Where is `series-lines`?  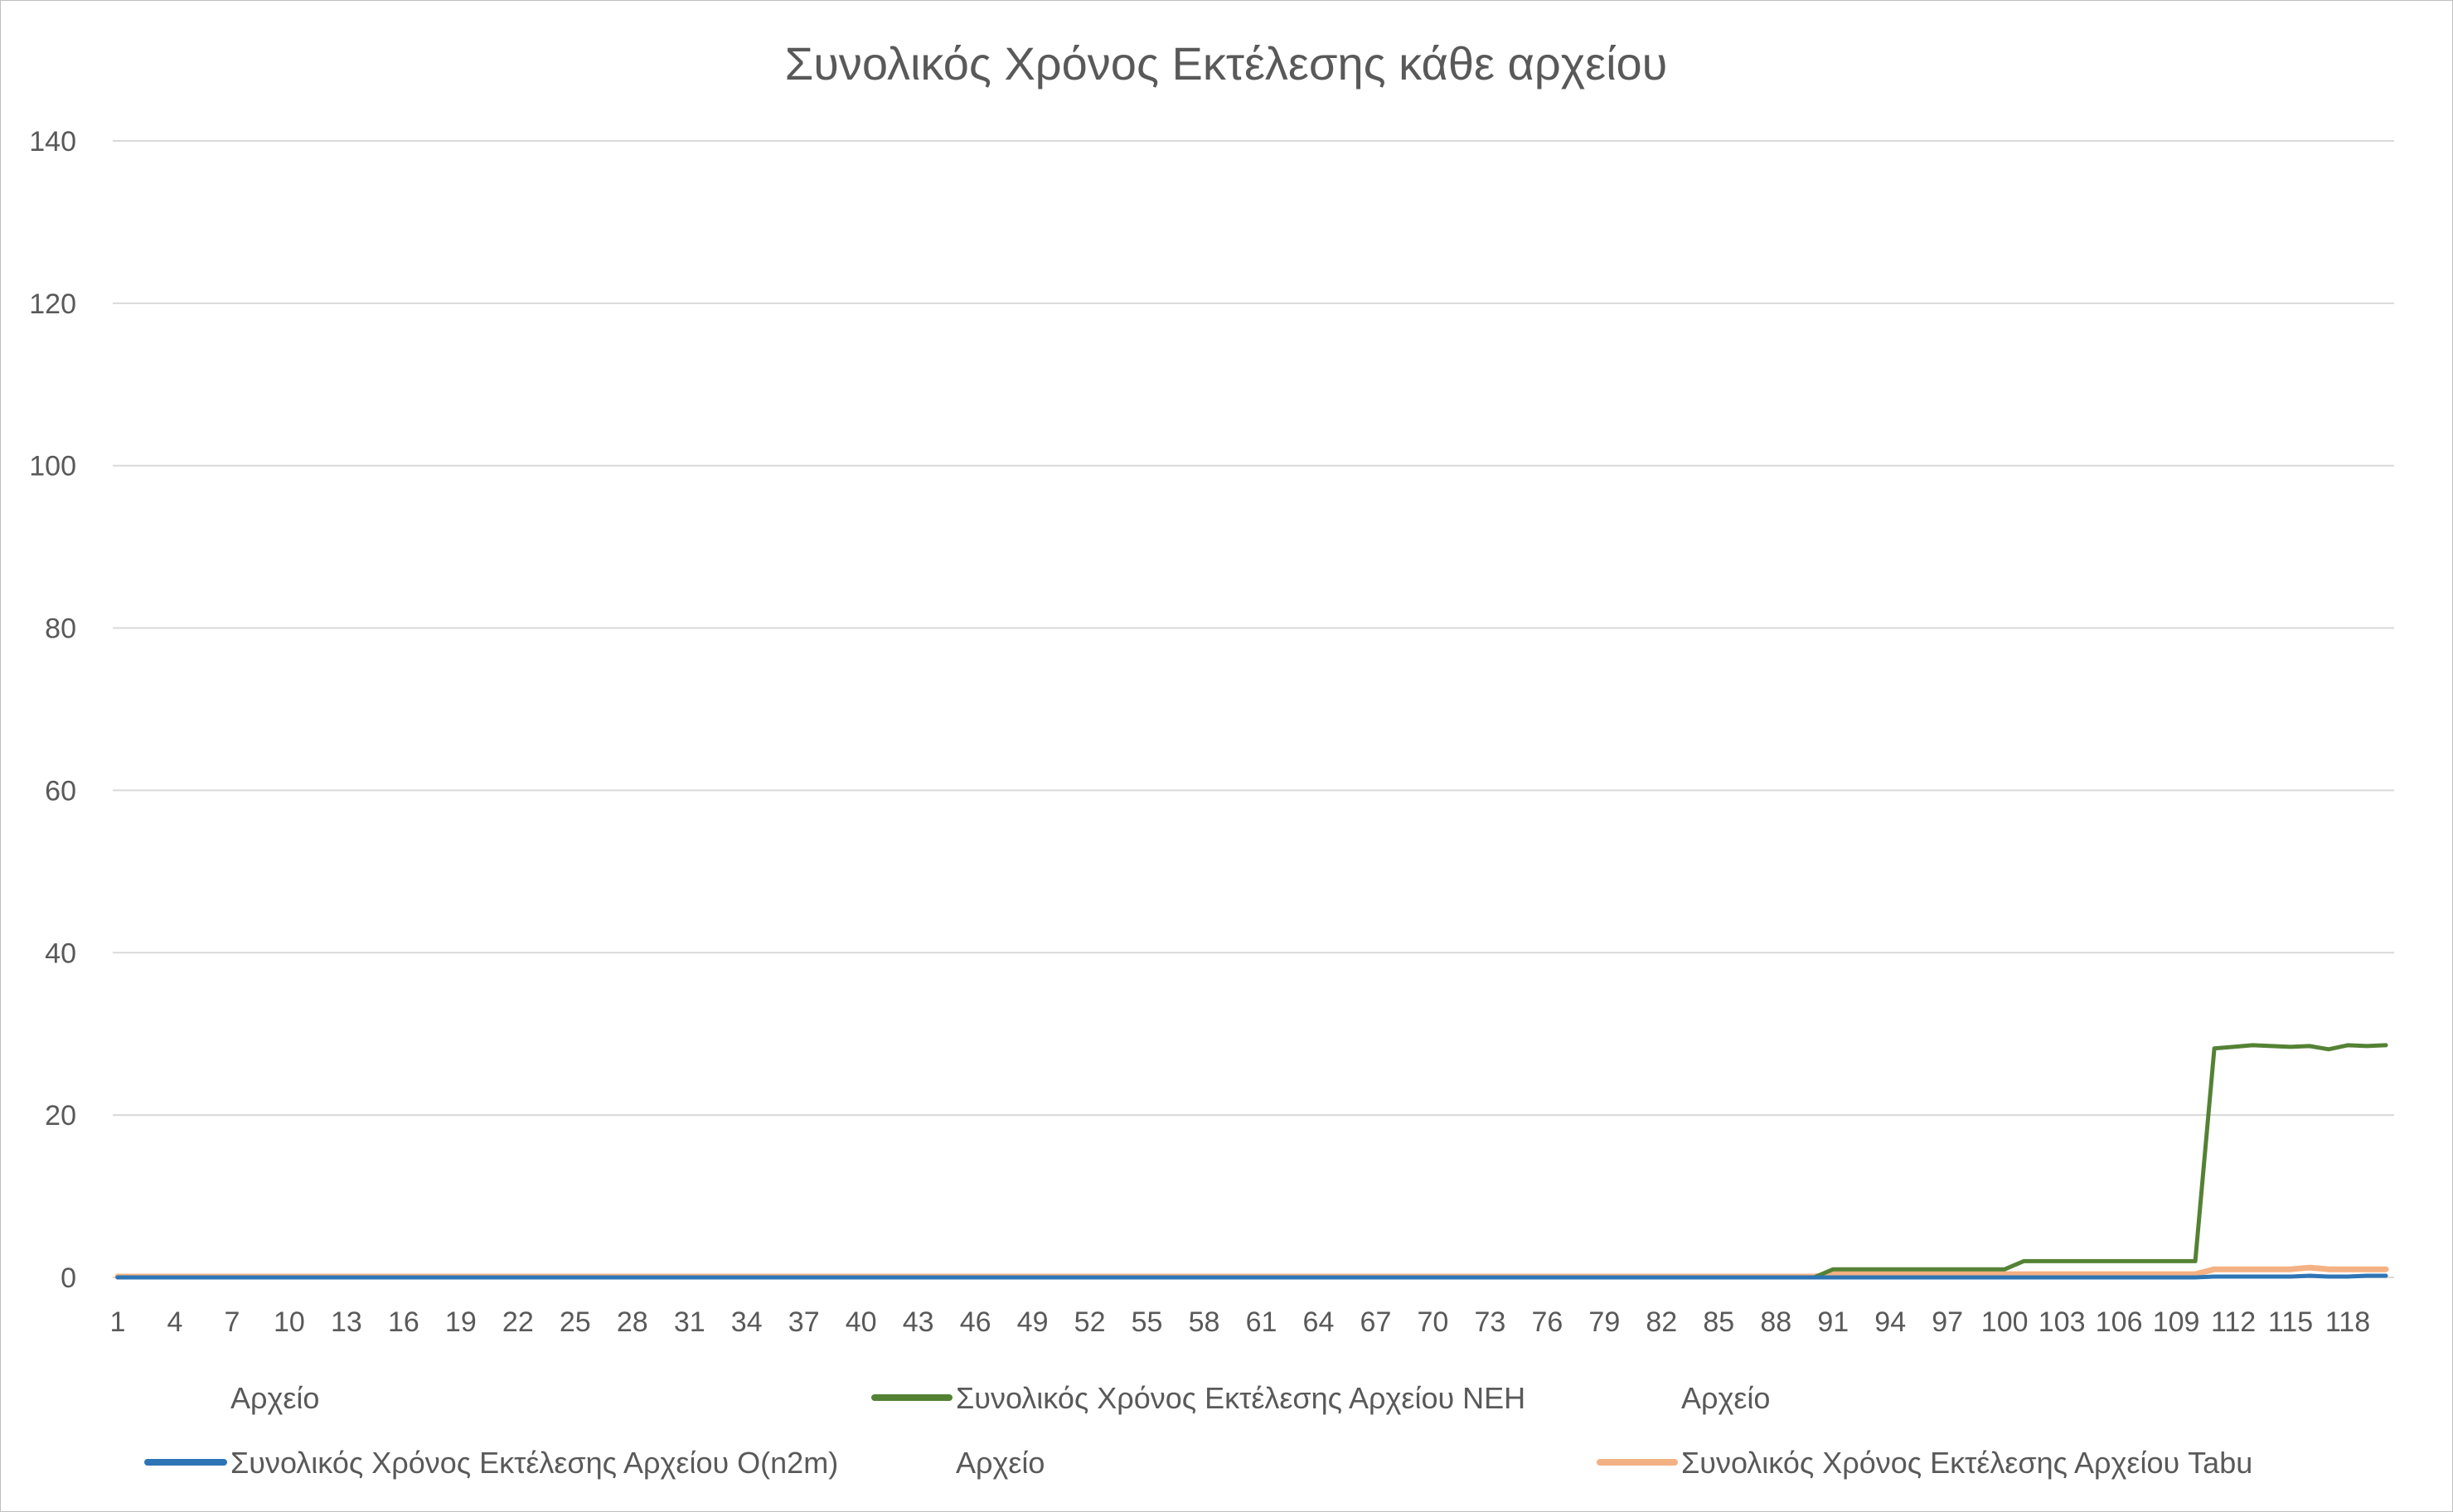 series-lines is located at coordinates (1251, 1161).